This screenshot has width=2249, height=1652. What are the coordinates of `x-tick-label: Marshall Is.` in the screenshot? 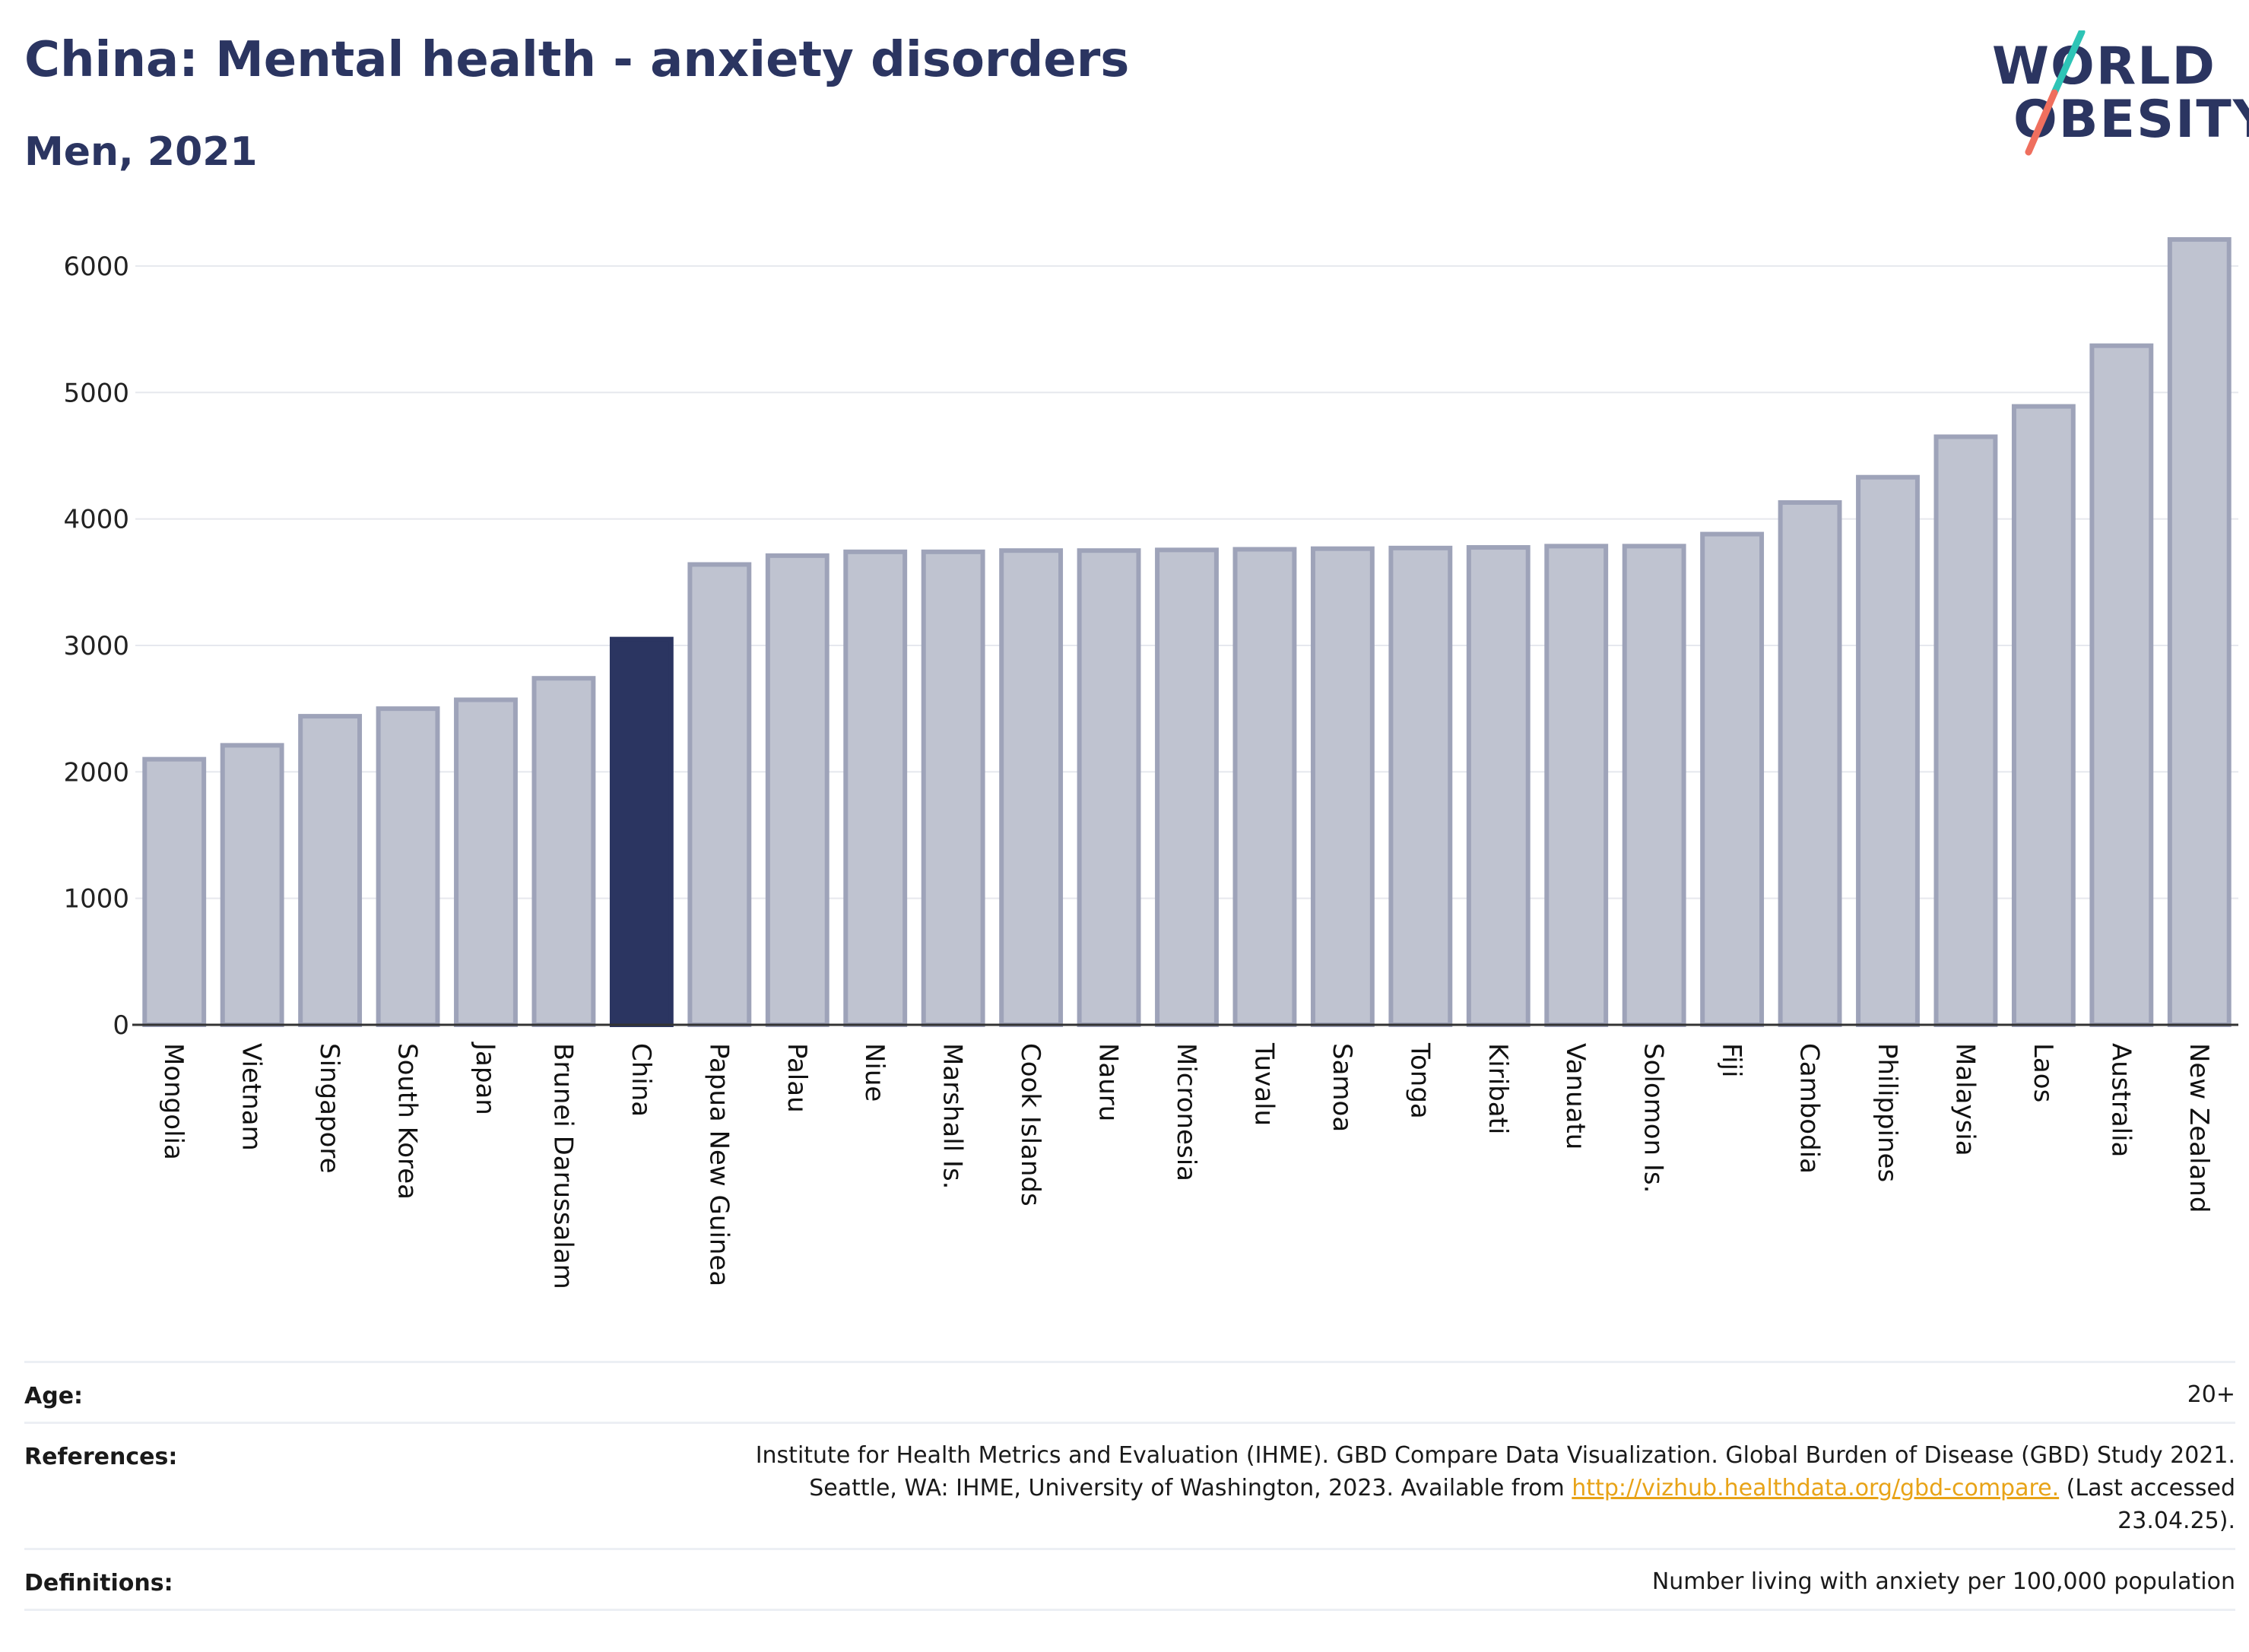 It's located at (952, 1116).